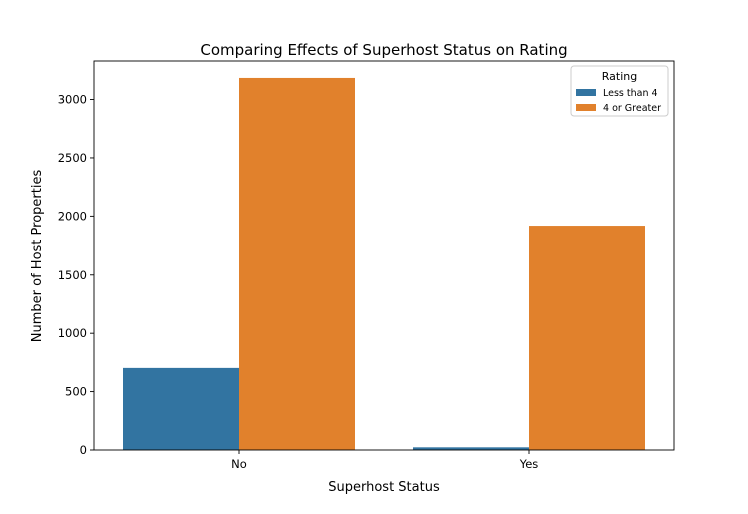  Describe the element at coordinates (632, 108) in the screenshot. I see `legend-item-label: 4 or Greater` at that location.